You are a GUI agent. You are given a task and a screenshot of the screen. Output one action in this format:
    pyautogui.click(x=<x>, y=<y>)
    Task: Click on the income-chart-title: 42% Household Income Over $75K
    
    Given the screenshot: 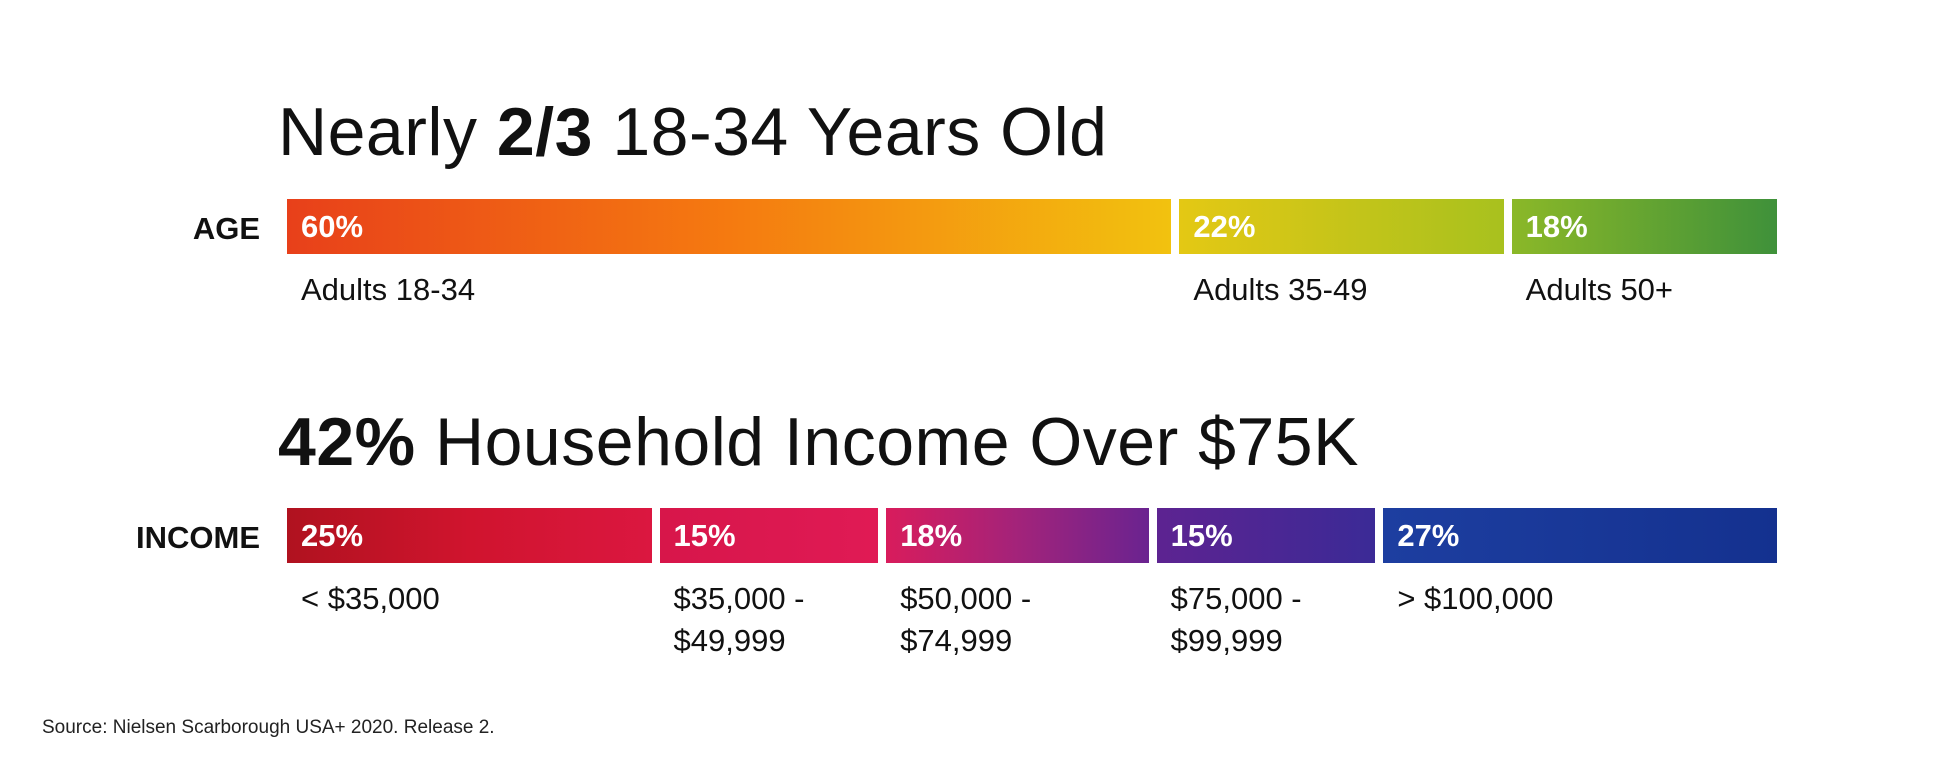 What is the action you would take?
    pyautogui.click(x=818, y=442)
    